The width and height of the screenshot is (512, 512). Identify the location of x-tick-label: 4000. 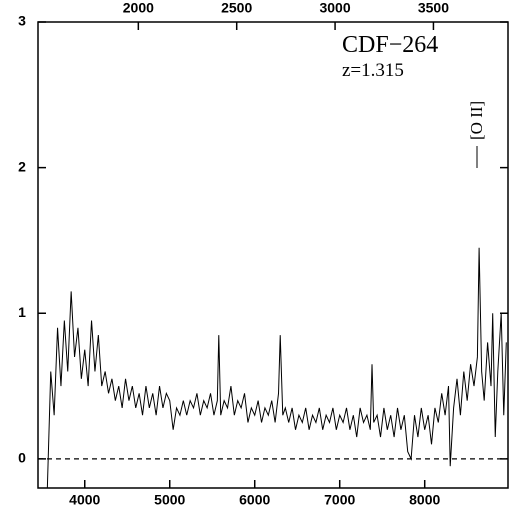
(84, 500).